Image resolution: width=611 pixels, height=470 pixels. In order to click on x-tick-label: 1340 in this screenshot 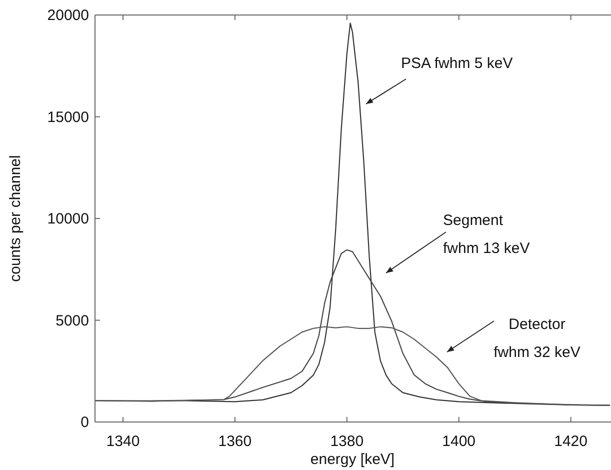, I will do `click(123, 441)`.